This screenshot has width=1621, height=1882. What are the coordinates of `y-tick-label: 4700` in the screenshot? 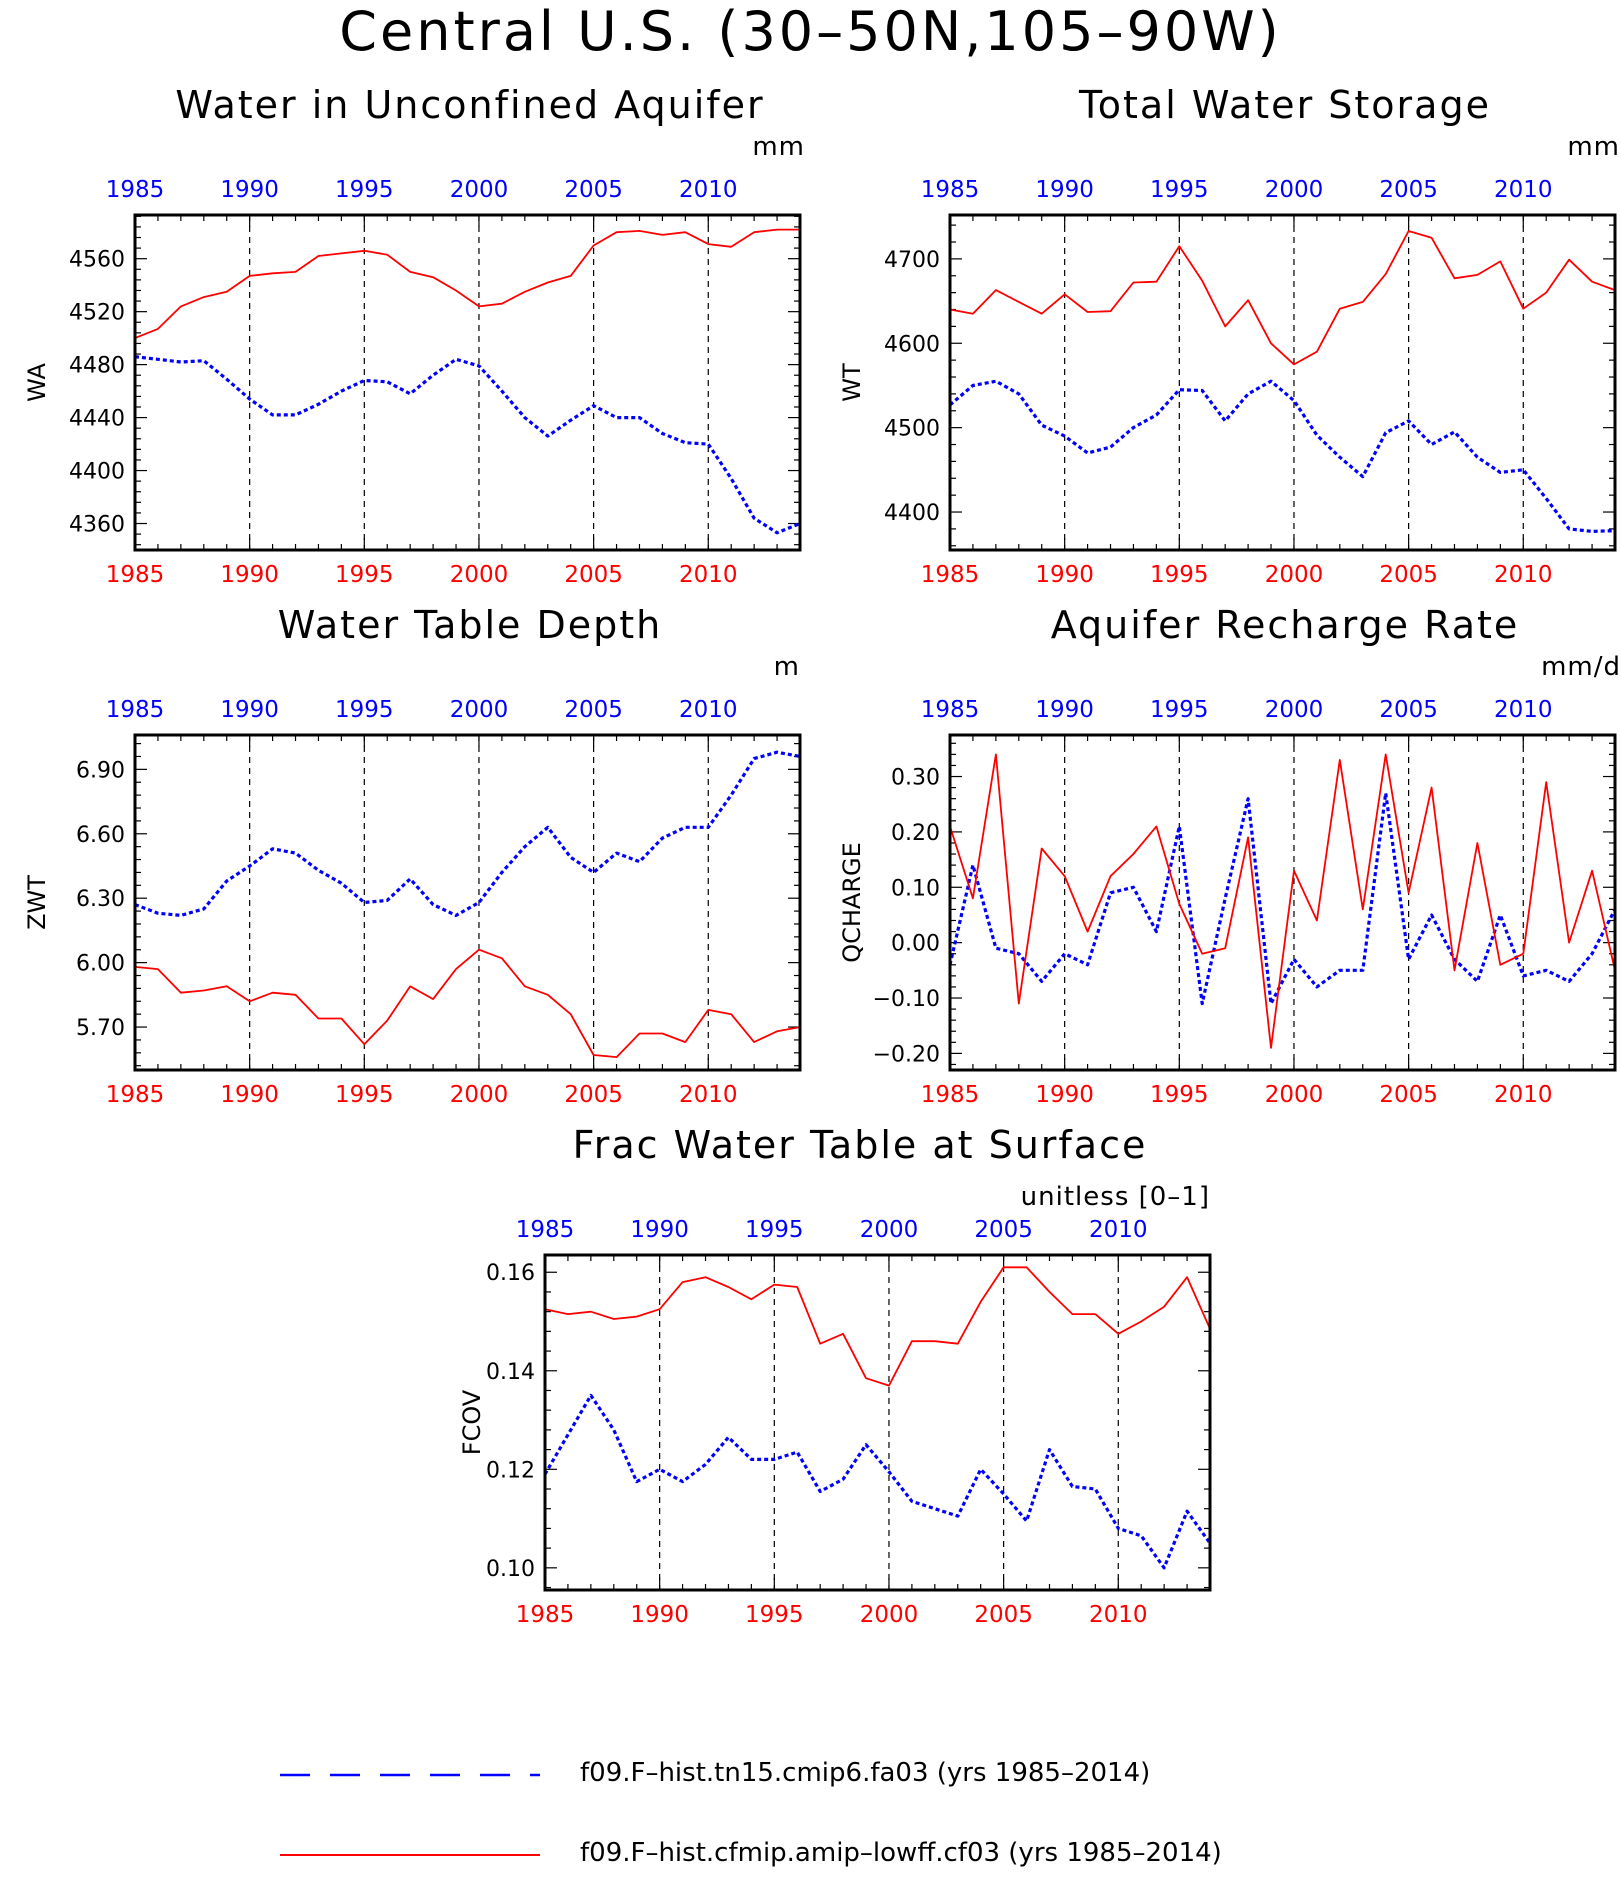 It's located at (912, 260).